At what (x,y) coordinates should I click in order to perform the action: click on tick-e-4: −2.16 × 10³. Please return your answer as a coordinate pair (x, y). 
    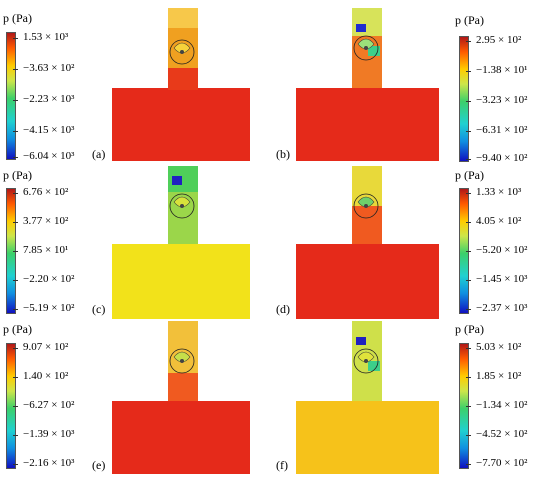
    Looking at the image, I should click on (43, 463).